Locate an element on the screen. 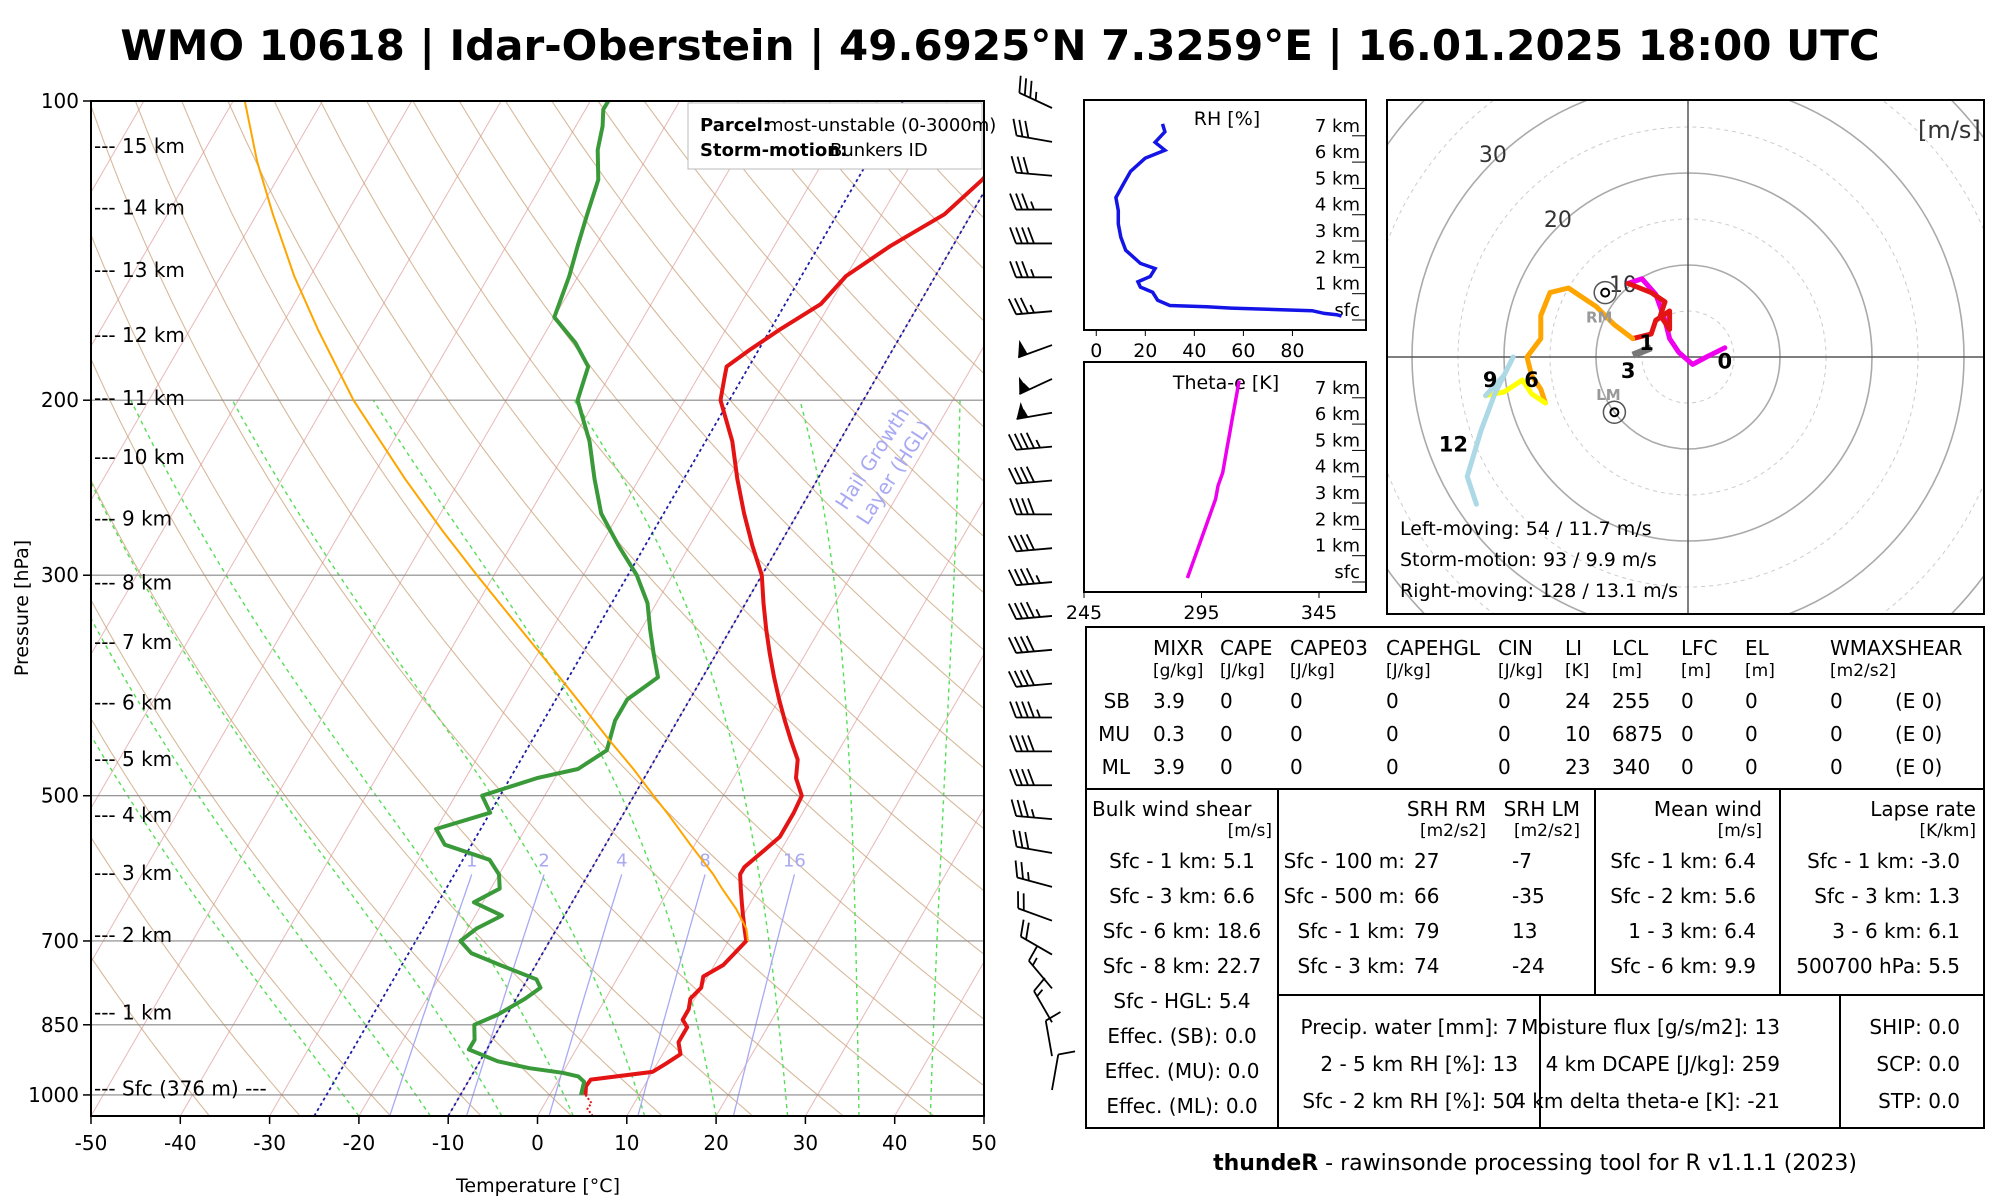 The width and height of the screenshot is (2000, 1200). mixing-ratio-label: 8 is located at coordinates (704, 860).